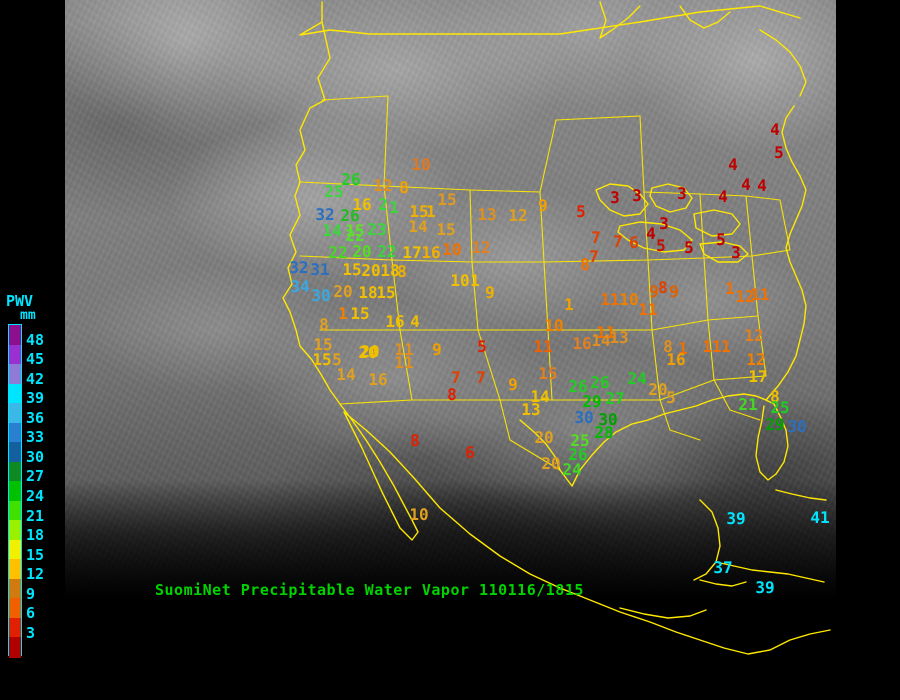 This screenshot has height=700, width=900. Describe the element at coordinates (35, 496) in the screenshot. I see `legend-tick-label: 24` at that location.